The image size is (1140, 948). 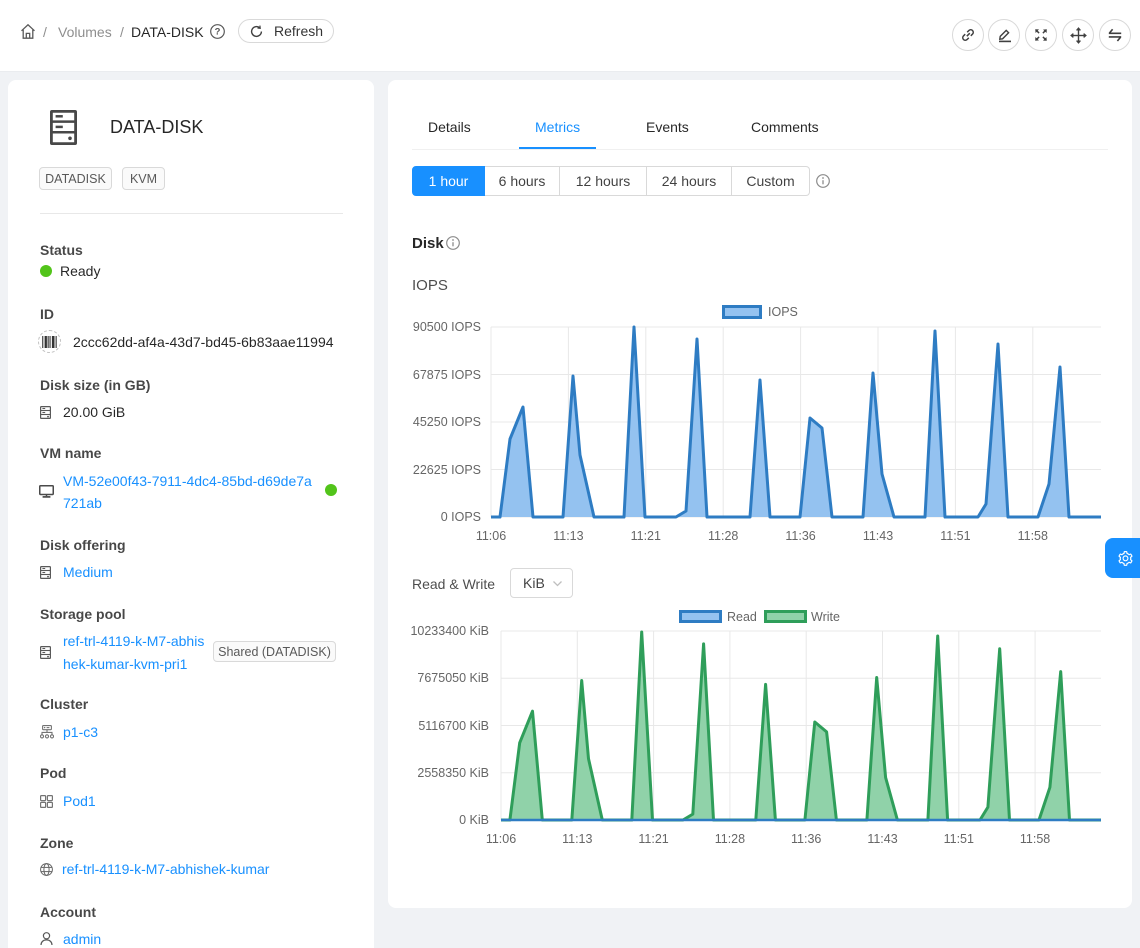 What do you see at coordinates (474, 820) in the screenshot?
I see `svg-text: 0 KiB` at bounding box center [474, 820].